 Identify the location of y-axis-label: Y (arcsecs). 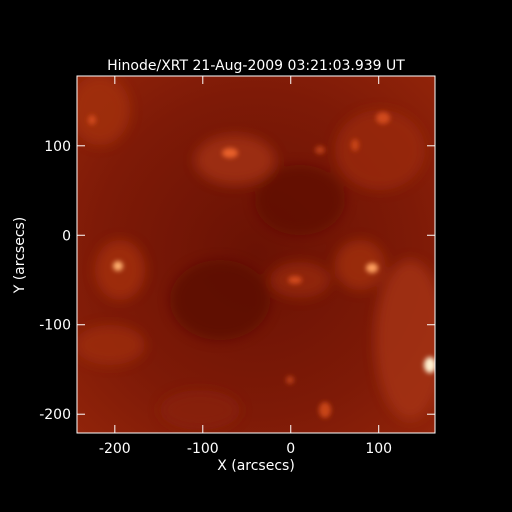
(20, 256).